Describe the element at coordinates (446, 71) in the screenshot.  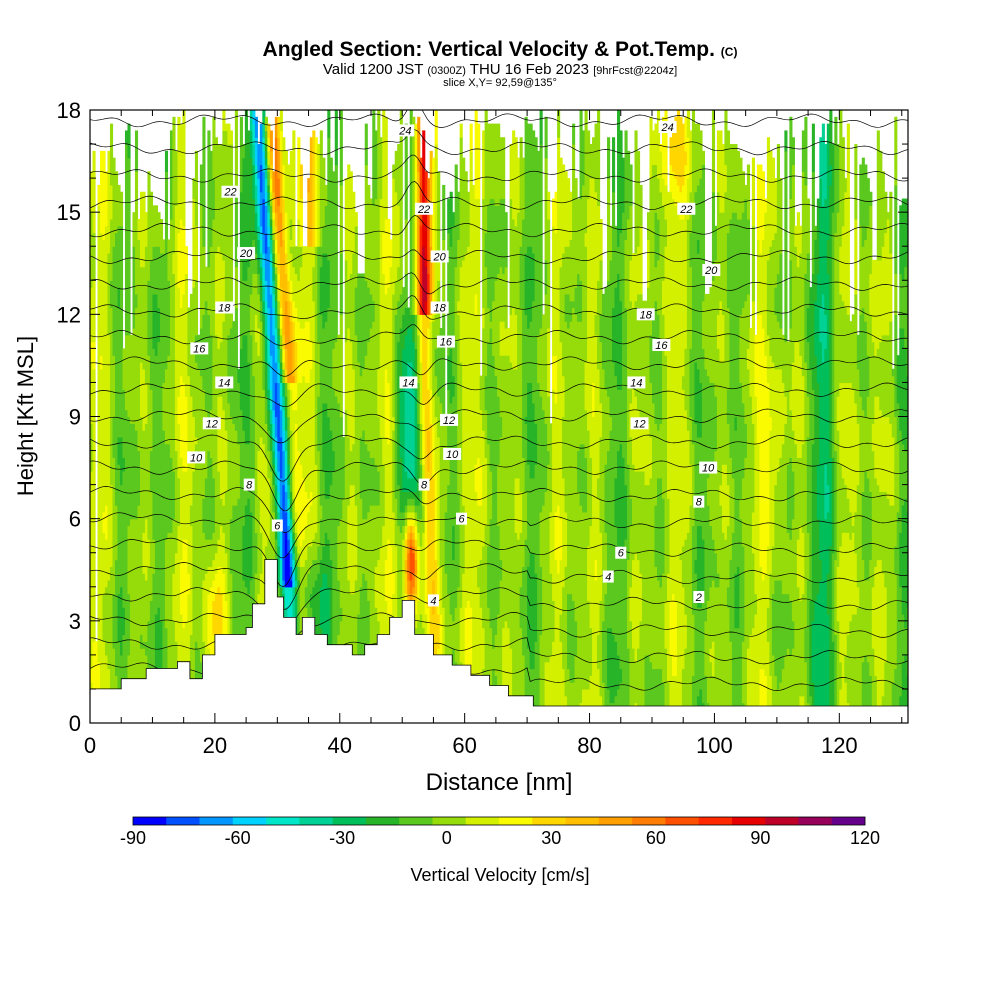
I see `valid-zulu: (0300Z)` at that location.